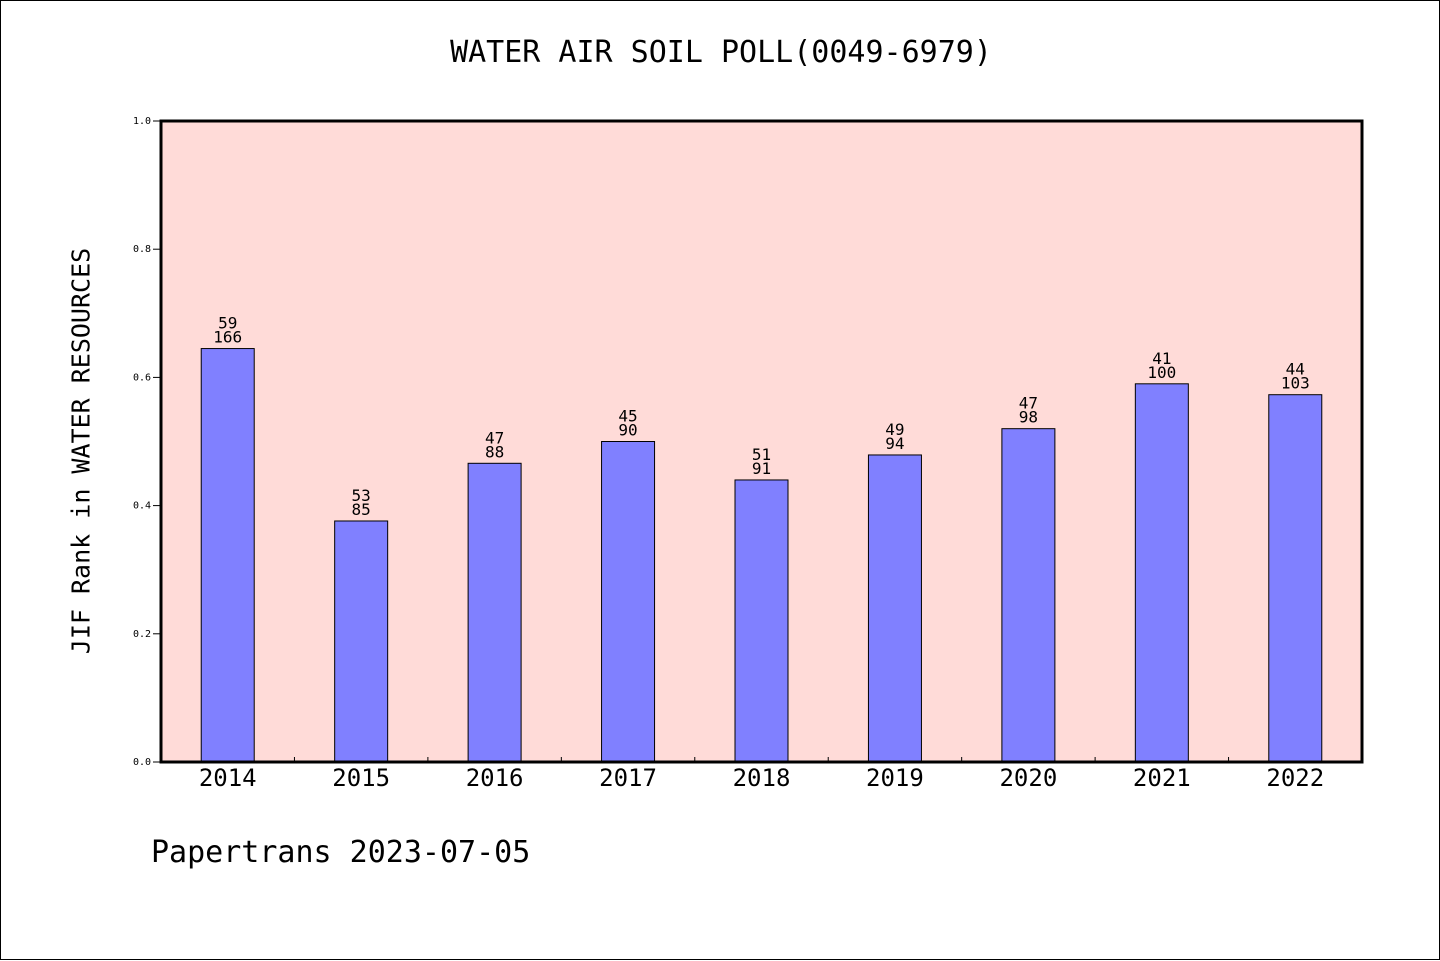  Describe the element at coordinates (495, 778) in the screenshot. I see `x-tick-label: 2016` at that location.